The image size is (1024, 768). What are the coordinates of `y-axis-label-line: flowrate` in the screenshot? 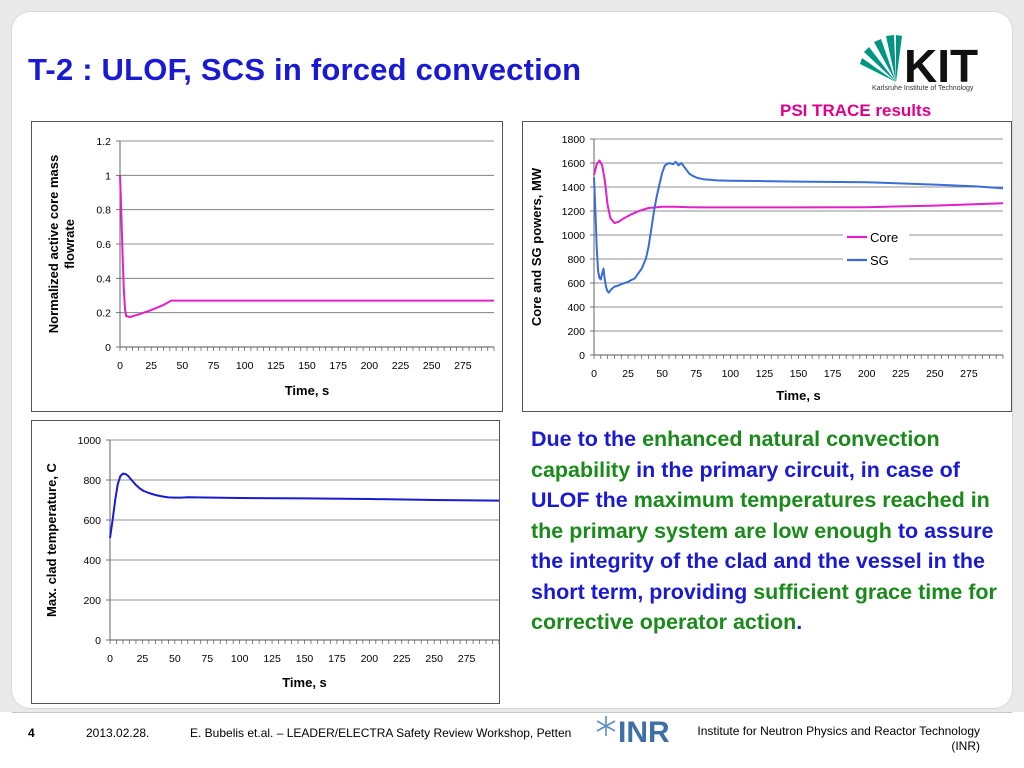 It's located at (69, 244).